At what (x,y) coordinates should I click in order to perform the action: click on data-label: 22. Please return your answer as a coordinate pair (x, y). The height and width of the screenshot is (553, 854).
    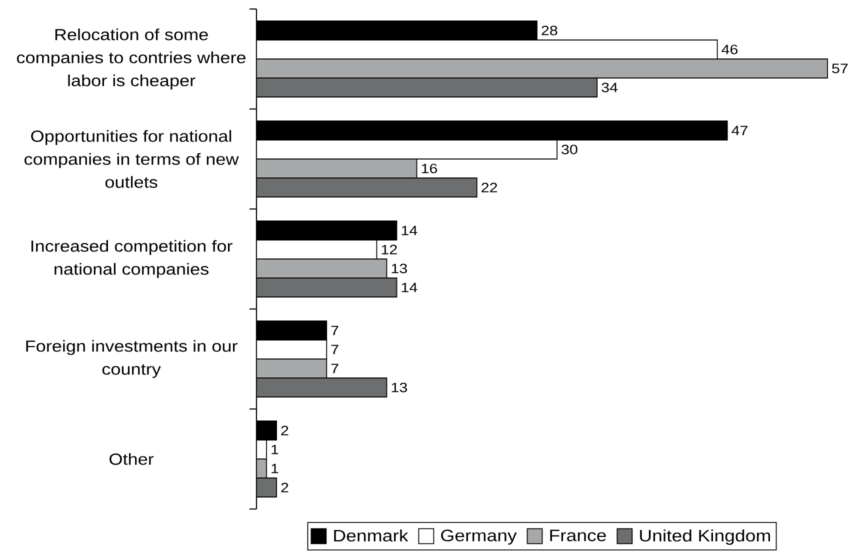
    Looking at the image, I should click on (490, 187).